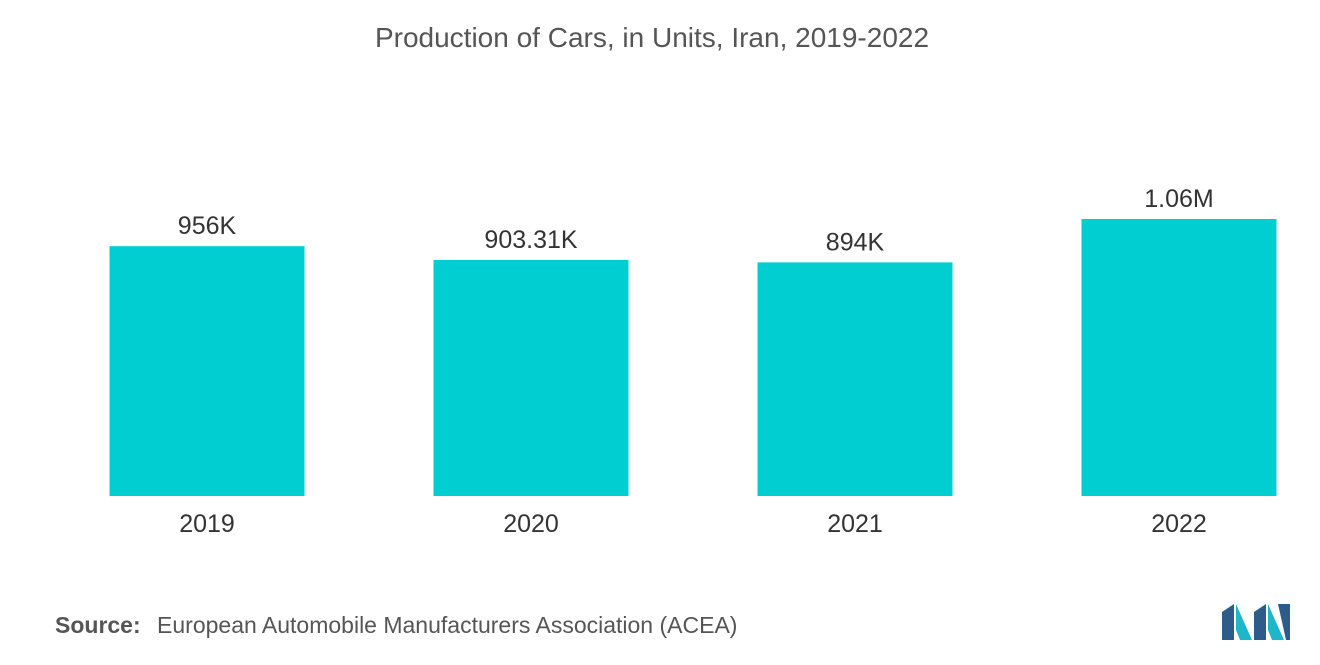  I want to click on mordor-intelligence-logo-icon, so click(1256, 622).